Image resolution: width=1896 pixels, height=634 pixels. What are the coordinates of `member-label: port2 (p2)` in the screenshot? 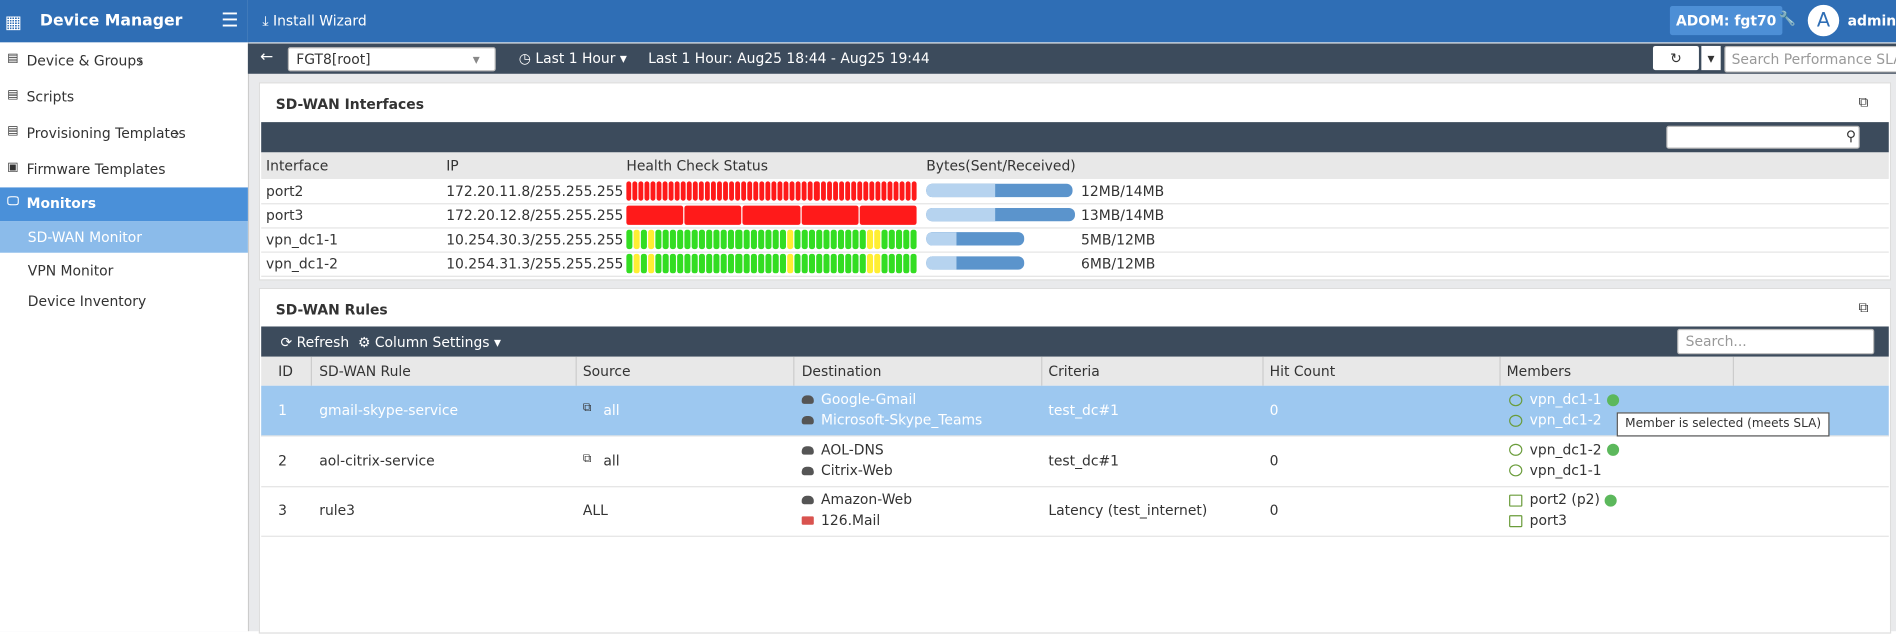 It's located at (1564, 499).